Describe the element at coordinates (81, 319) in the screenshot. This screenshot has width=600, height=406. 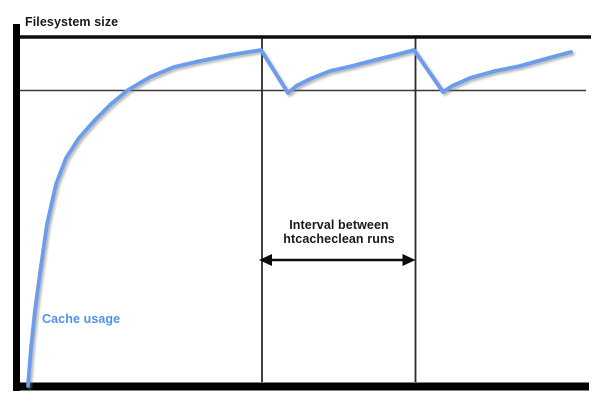
I see `cache-usage-label: Cache usage` at that location.